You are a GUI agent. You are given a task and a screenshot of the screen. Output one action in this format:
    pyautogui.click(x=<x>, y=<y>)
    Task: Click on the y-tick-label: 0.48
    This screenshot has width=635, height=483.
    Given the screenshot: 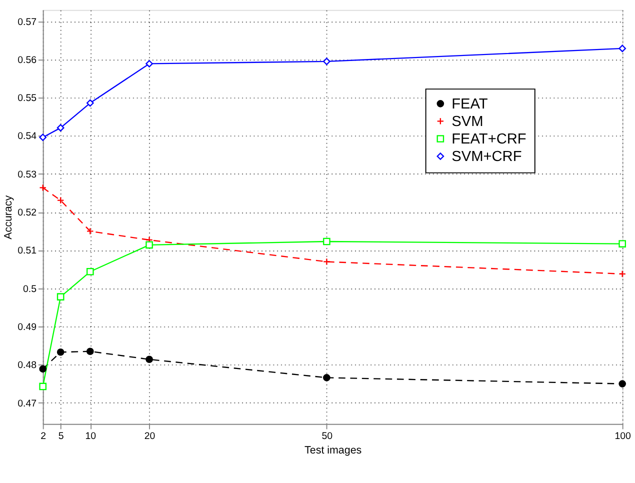 What is the action you would take?
    pyautogui.click(x=27, y=366)
    